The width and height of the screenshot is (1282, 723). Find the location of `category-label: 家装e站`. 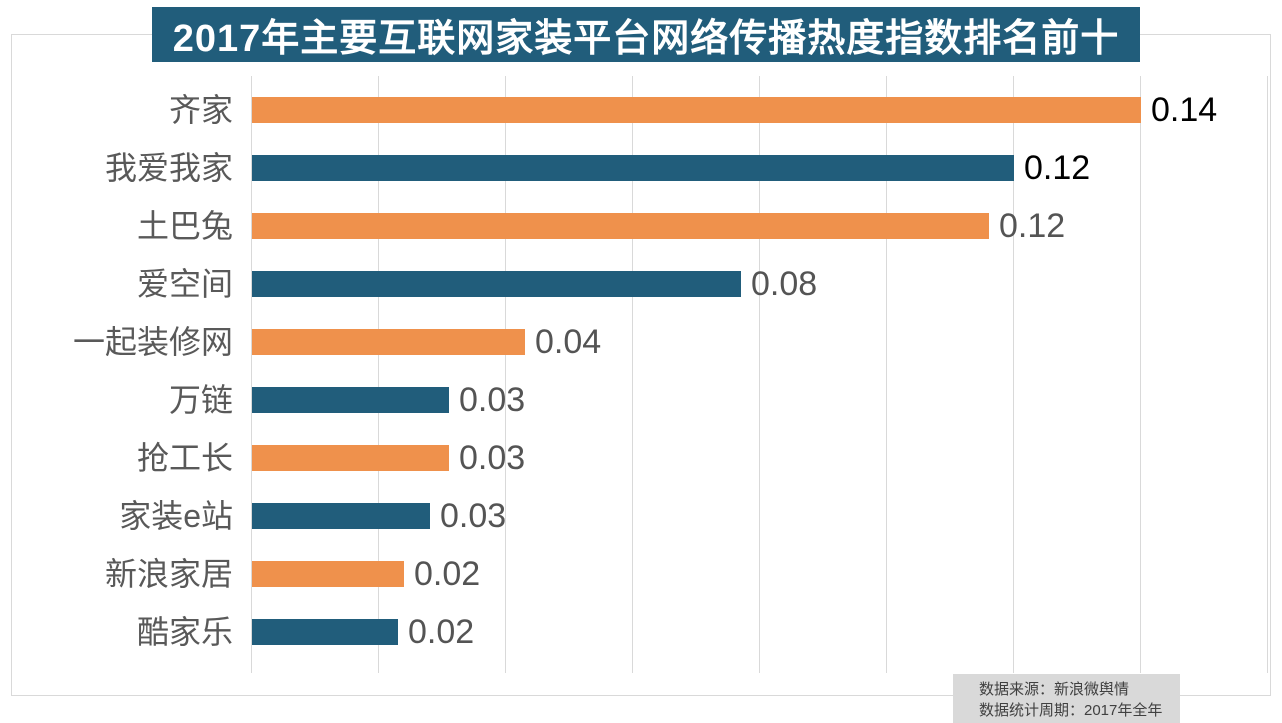

category-label: 家装e站 is located at coordinates (176, 516).